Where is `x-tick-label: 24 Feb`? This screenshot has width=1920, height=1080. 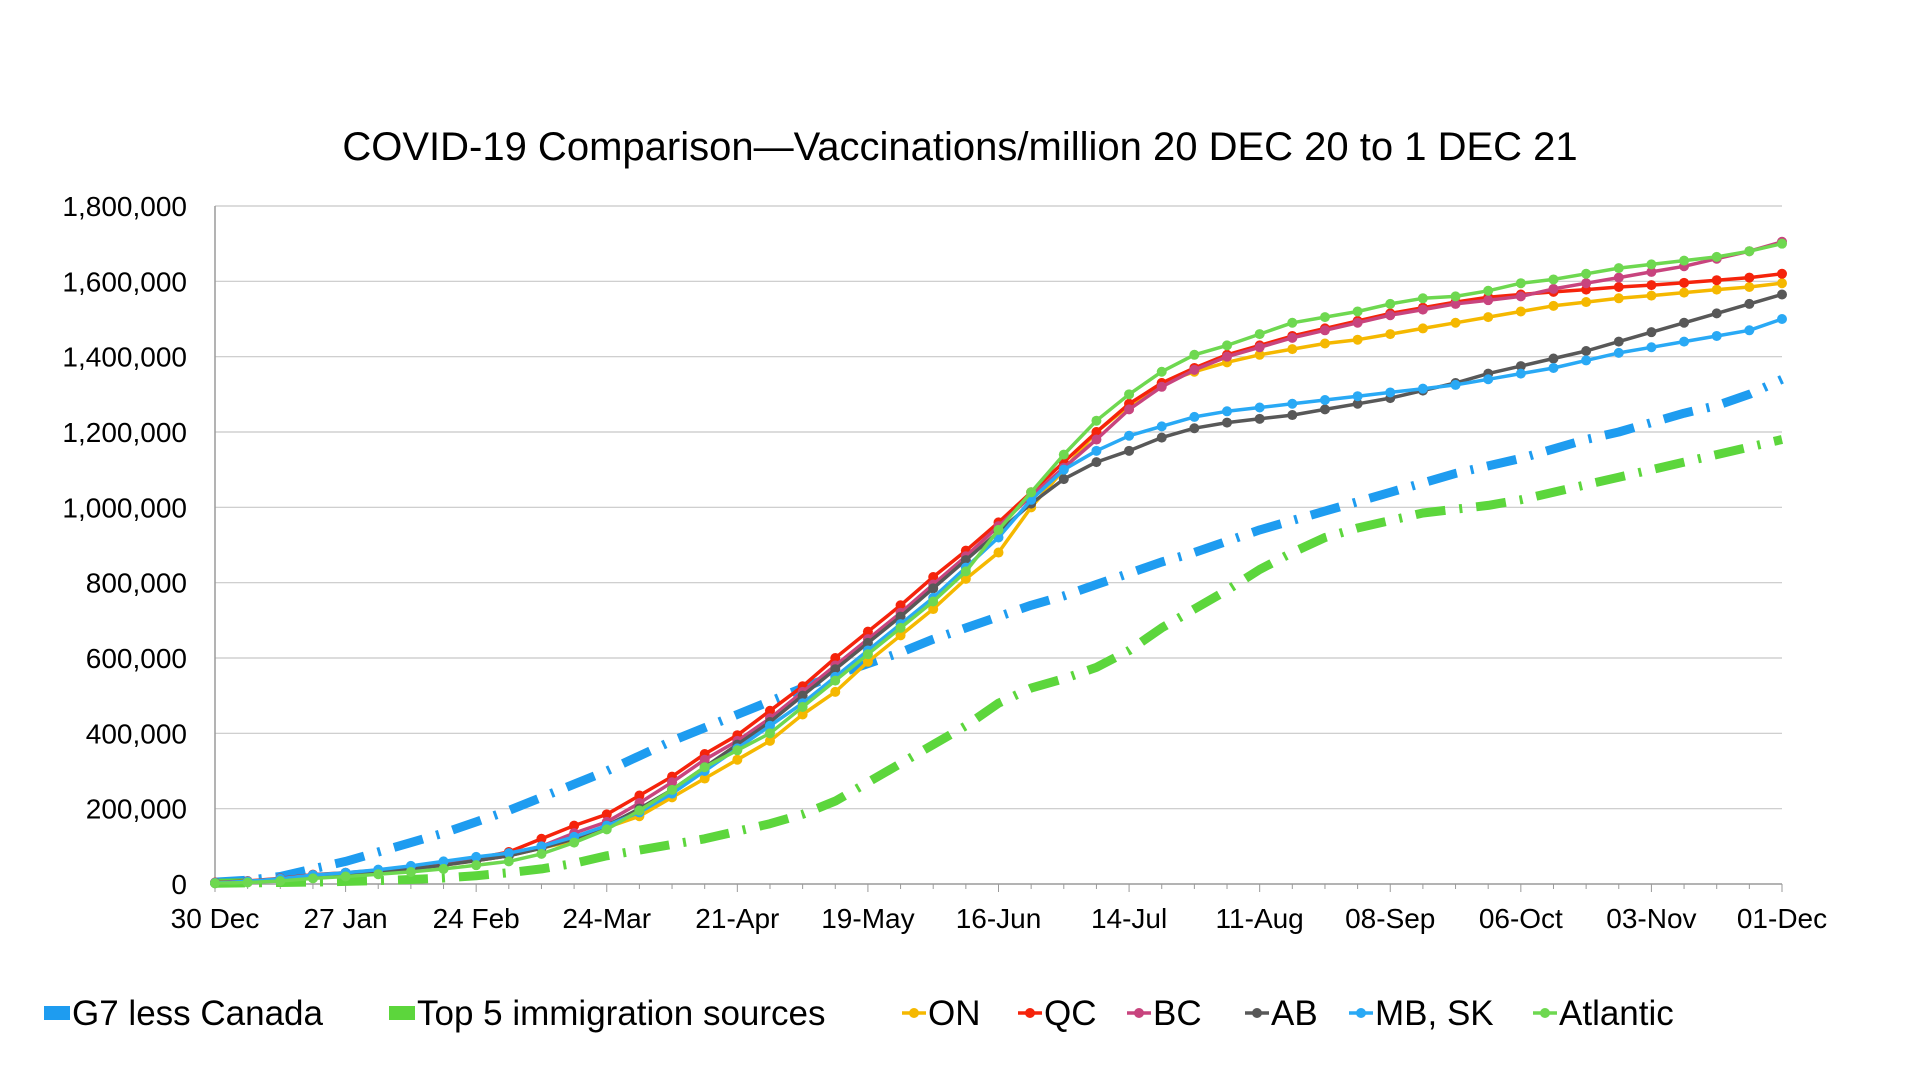
x-tick-label: 24 Feb is located at coordinates (476, 918).